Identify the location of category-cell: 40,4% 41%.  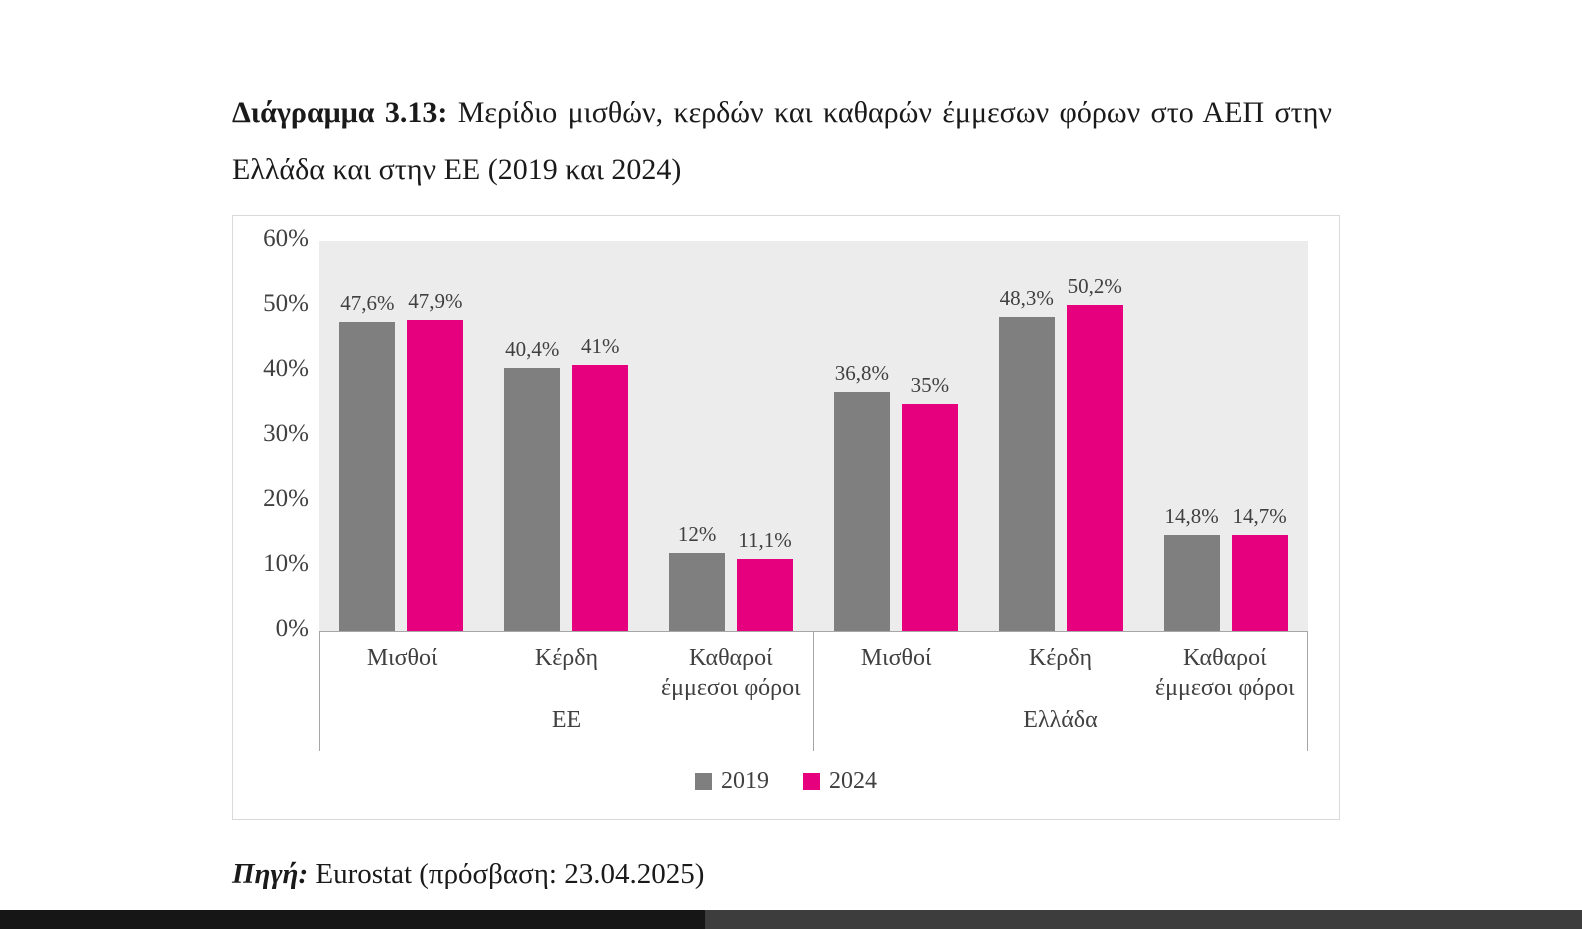
(566, 436).